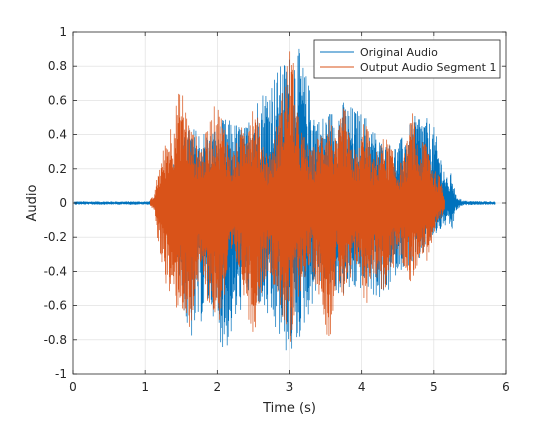  I want to click on y-tick-label: 0.6, so click(57, 100).